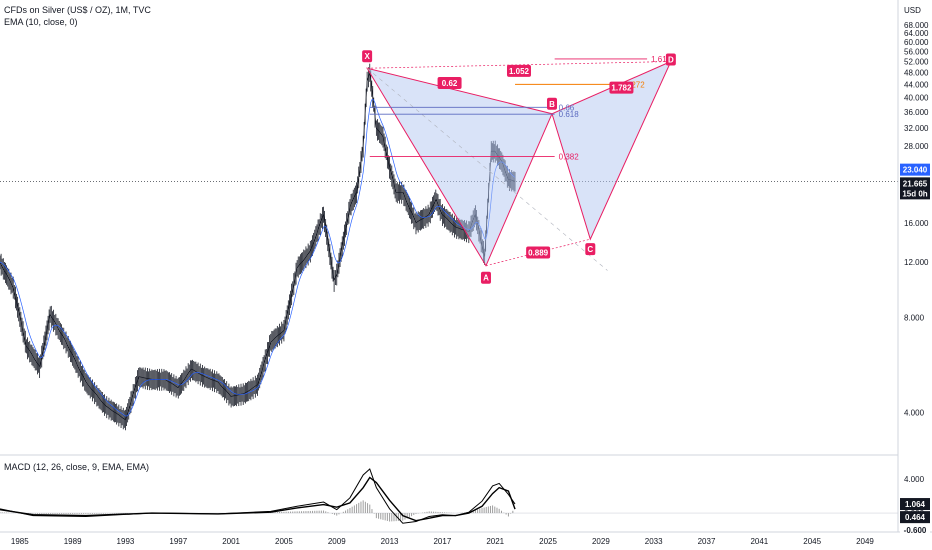 This screenshot has width=932, height=550. I want to click on current-price-badge-bg, so click(915, 183).